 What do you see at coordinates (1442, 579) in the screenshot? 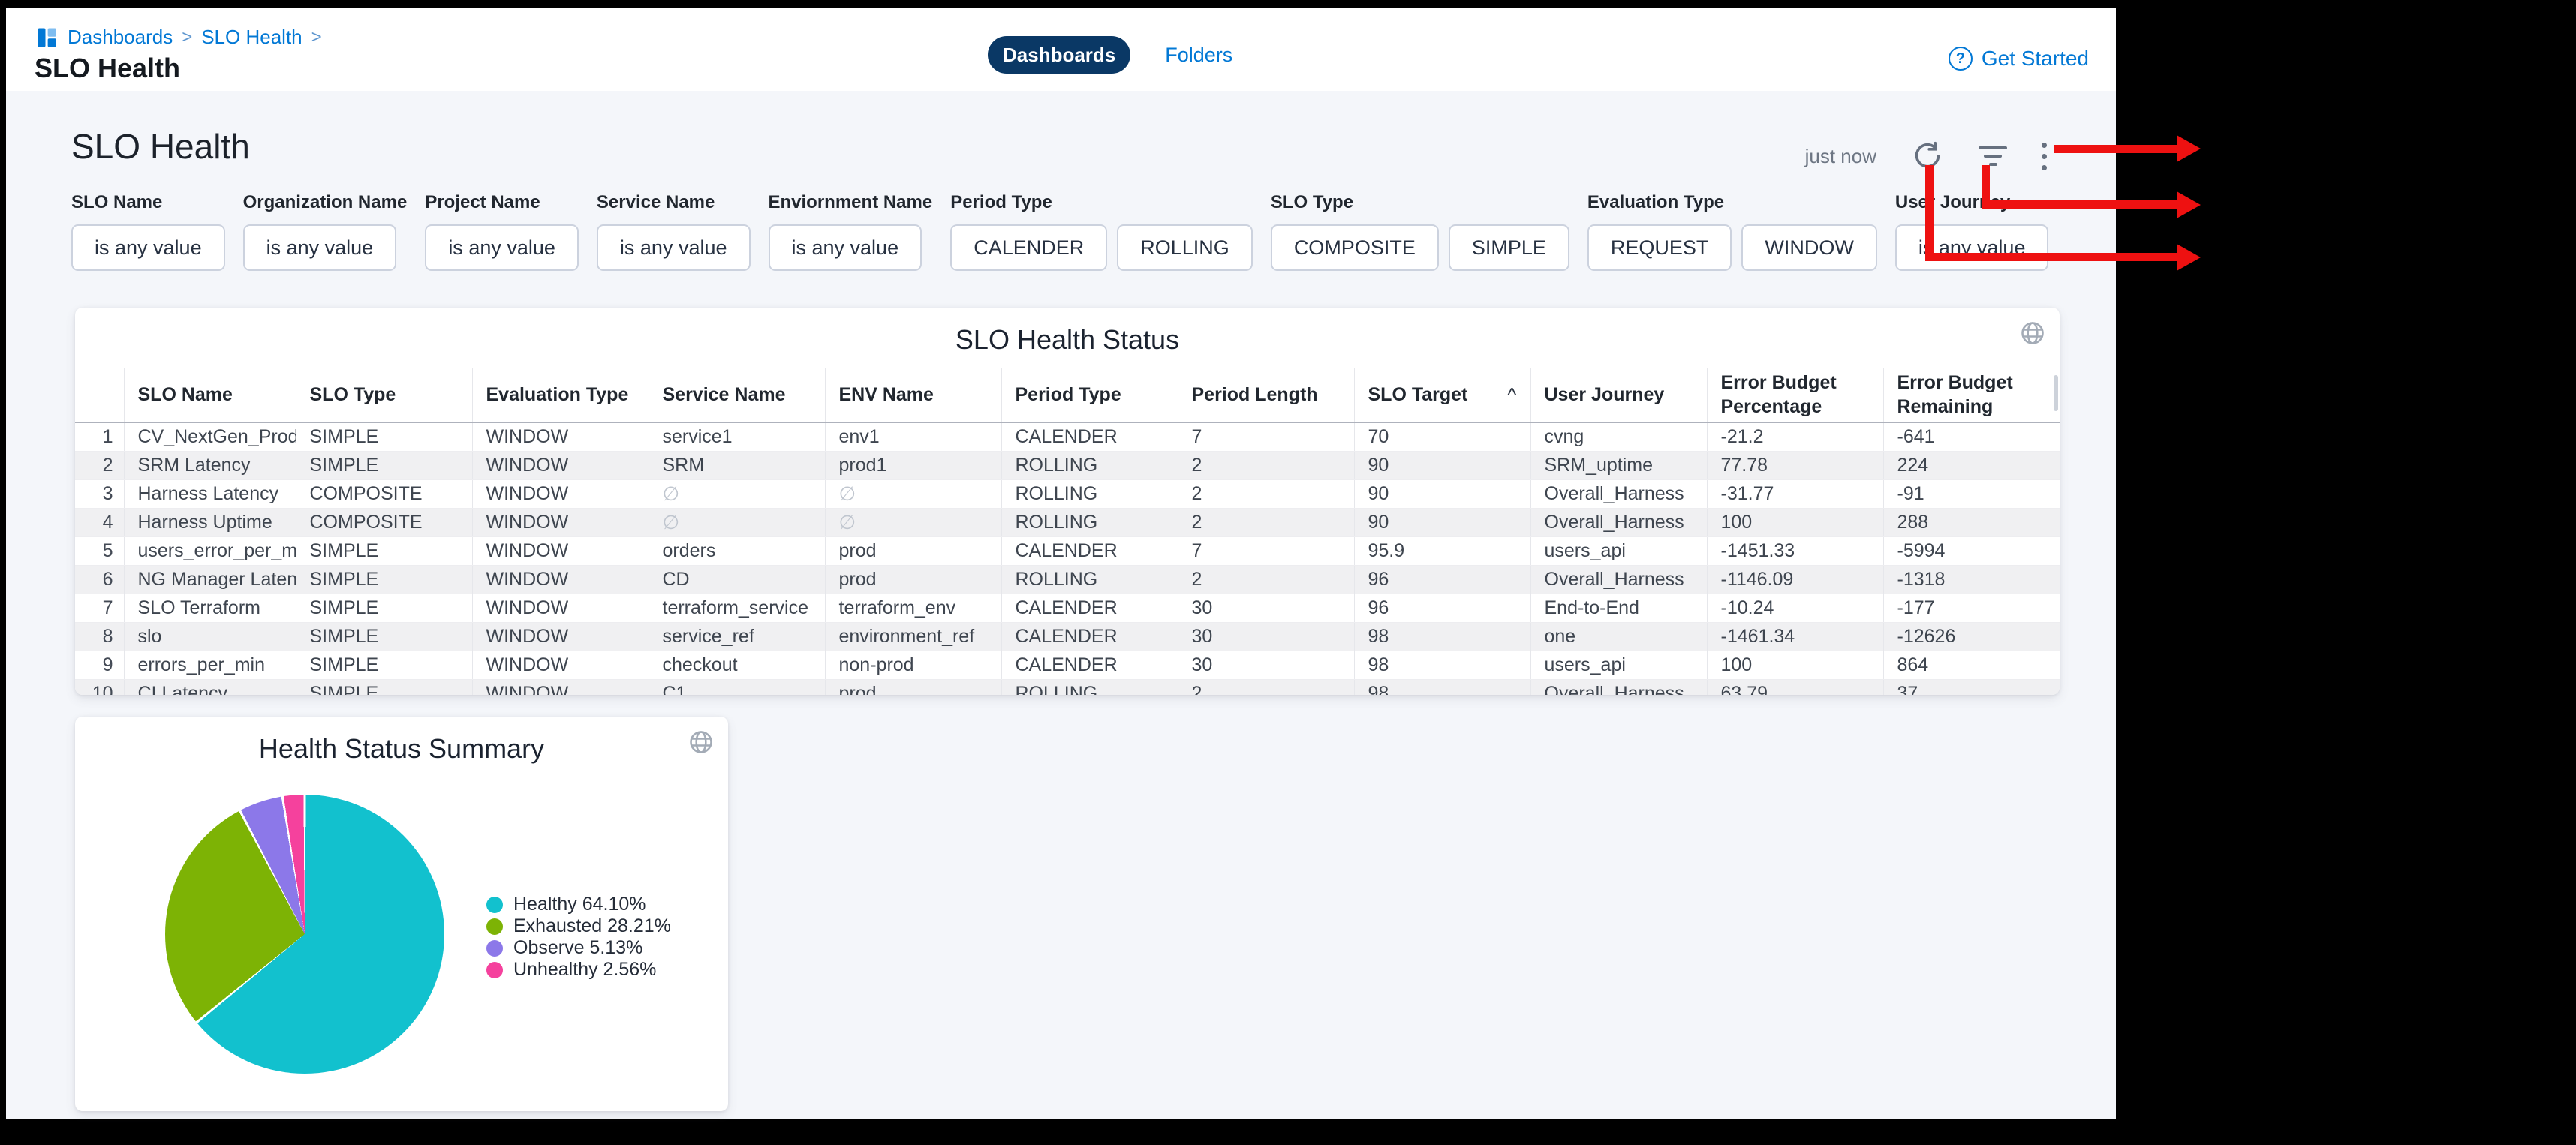
I see `cell: 96` at bounding box center [1442, 579].